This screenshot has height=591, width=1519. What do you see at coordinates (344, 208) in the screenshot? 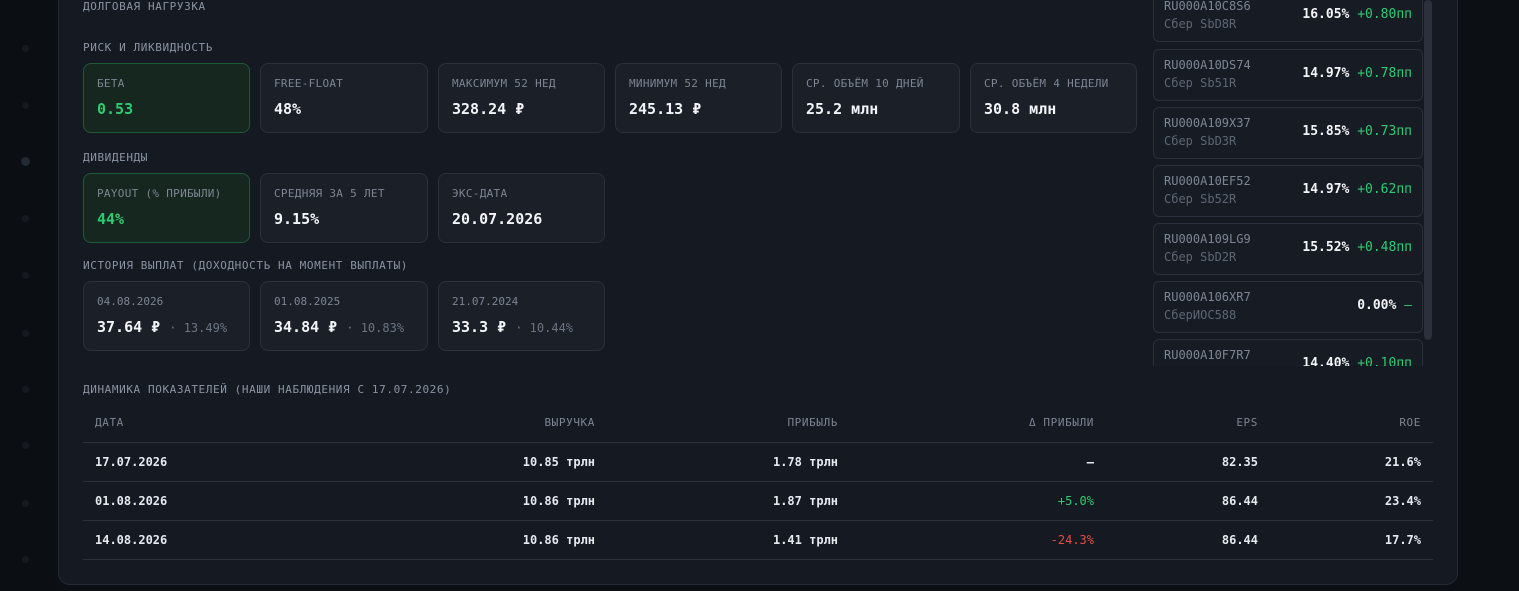
I see `dividend-card-avg-5y: СРЕДНЯЯ ЗА 5 ЛЕТ 9.15%` at bounding box center [344, 208].